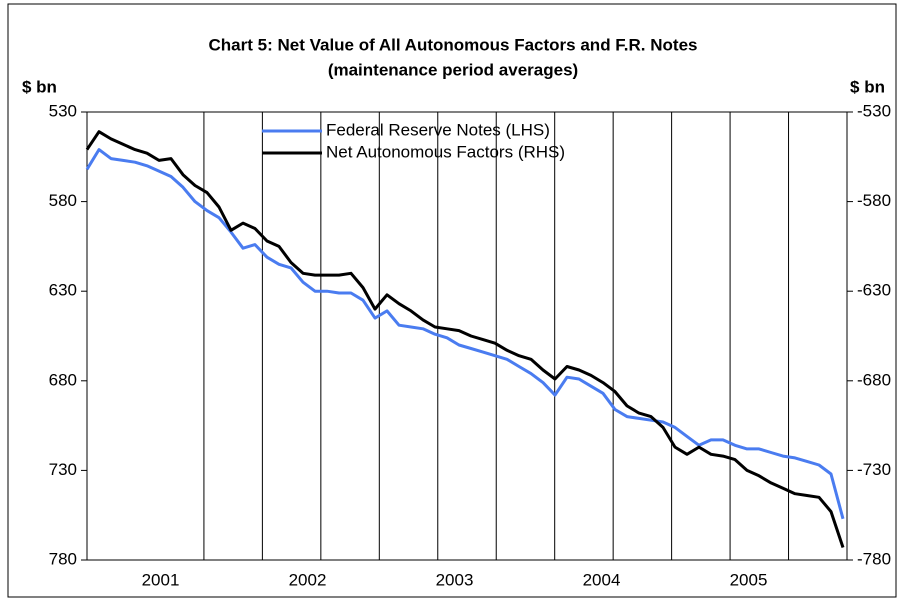 The height and width of the screenshot is (601, 907). I want to click on y2-tick-label: -730, so click(874, 469).